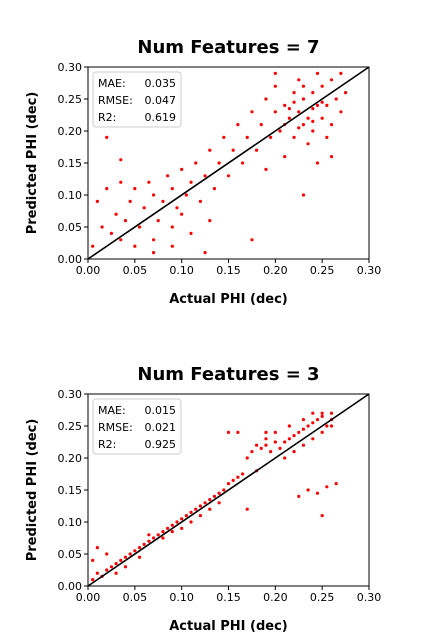 The height and width of the screenshot is (639, 434). Describe the element at coordinates (135, 270) in the screenshot. I see `x-tick-label: 0.05` at that location.